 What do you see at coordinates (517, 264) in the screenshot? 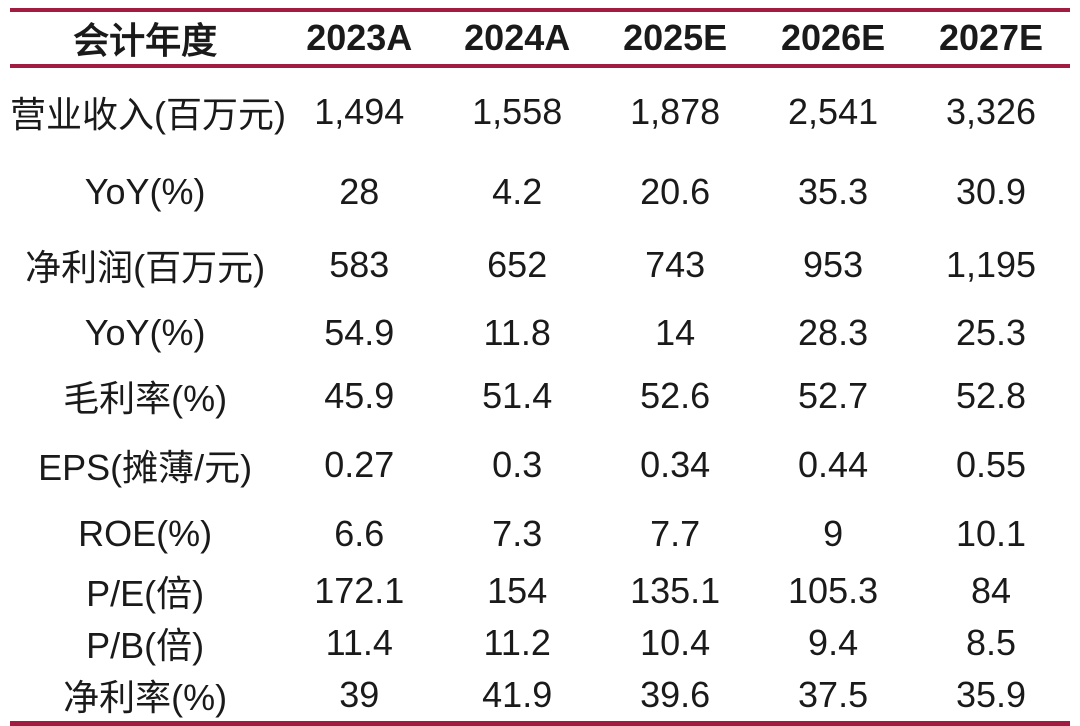
I see `cell: 652` at bounding box center [517, 264].